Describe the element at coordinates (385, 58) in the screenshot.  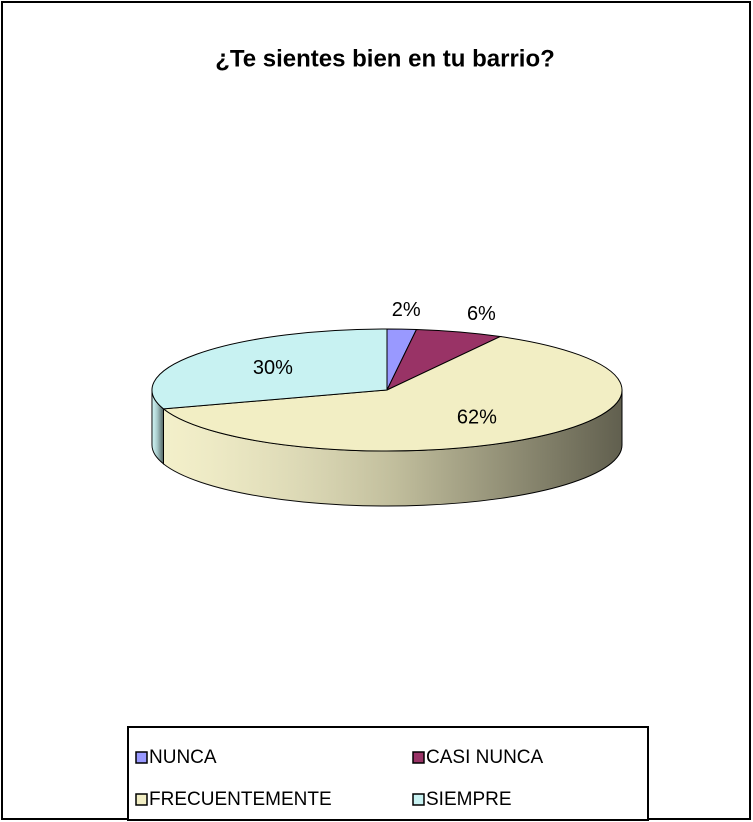
I see `chart-title: ¿Te sientes bien en tu barrio?` at that location.